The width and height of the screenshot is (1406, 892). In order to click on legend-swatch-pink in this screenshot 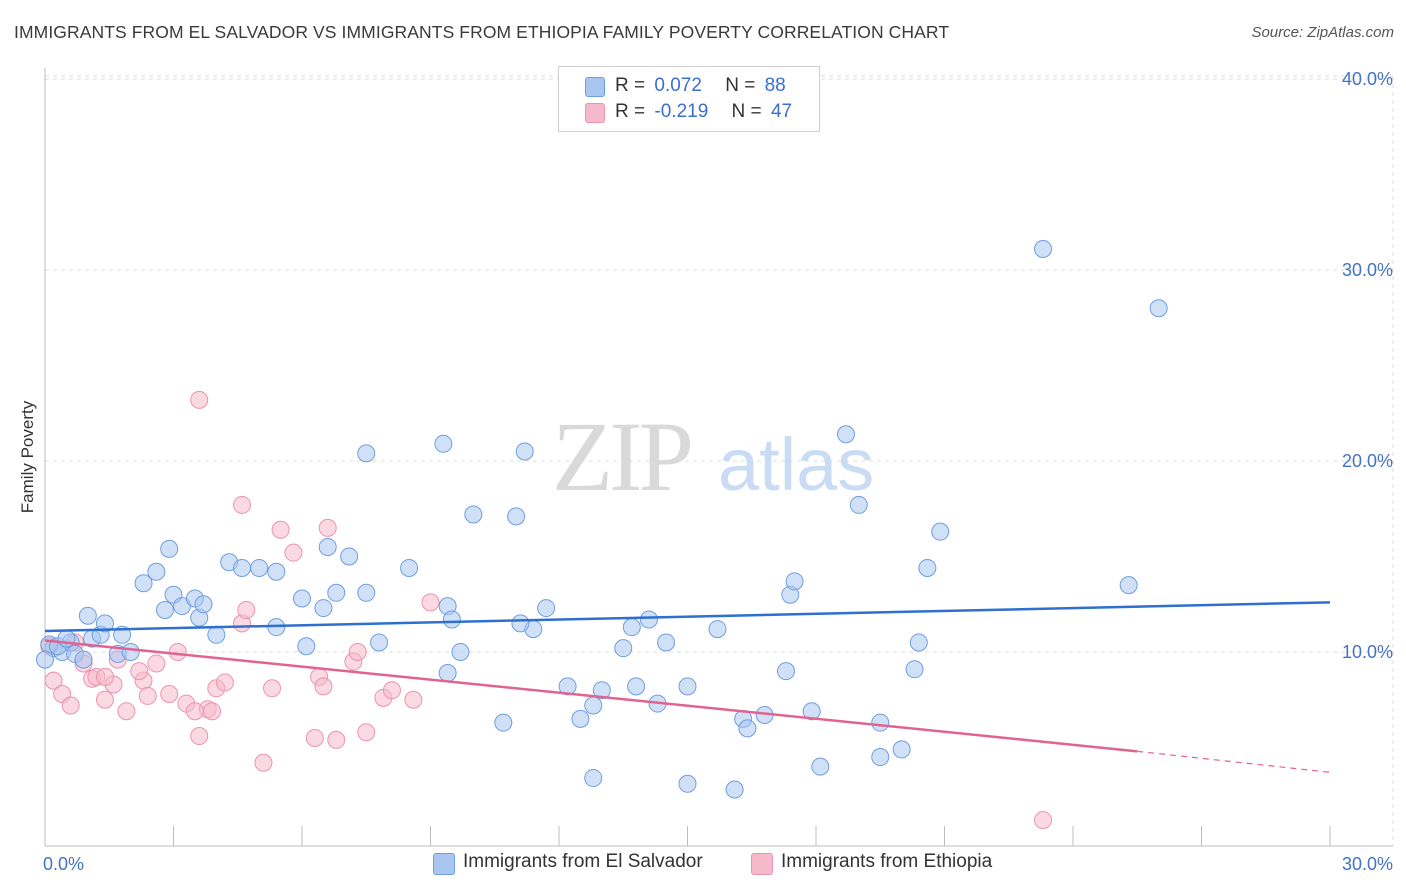, I will do `click(595, 113)`.